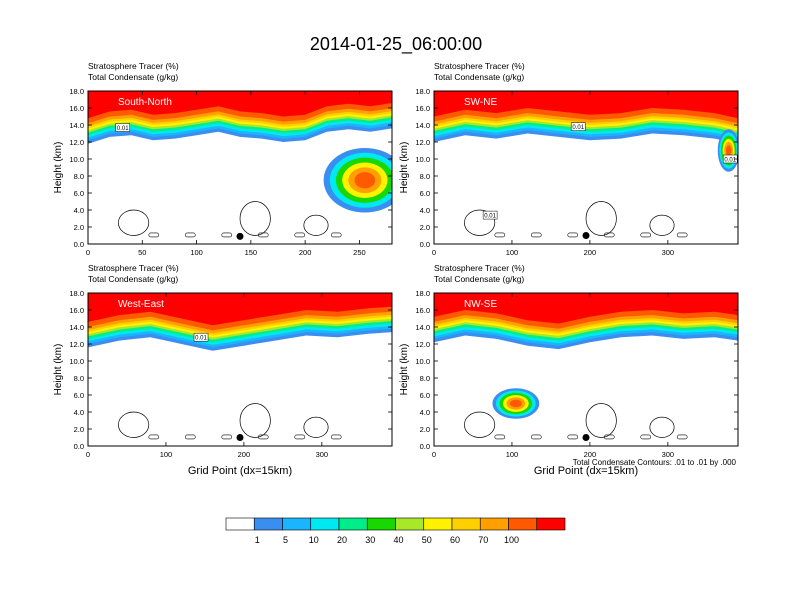 The width and height of the screenshot is (792, 612). Describe the element at coordinates (58, 168) in the screenshot. I see `y-axis-label: Height (km)` at that location.